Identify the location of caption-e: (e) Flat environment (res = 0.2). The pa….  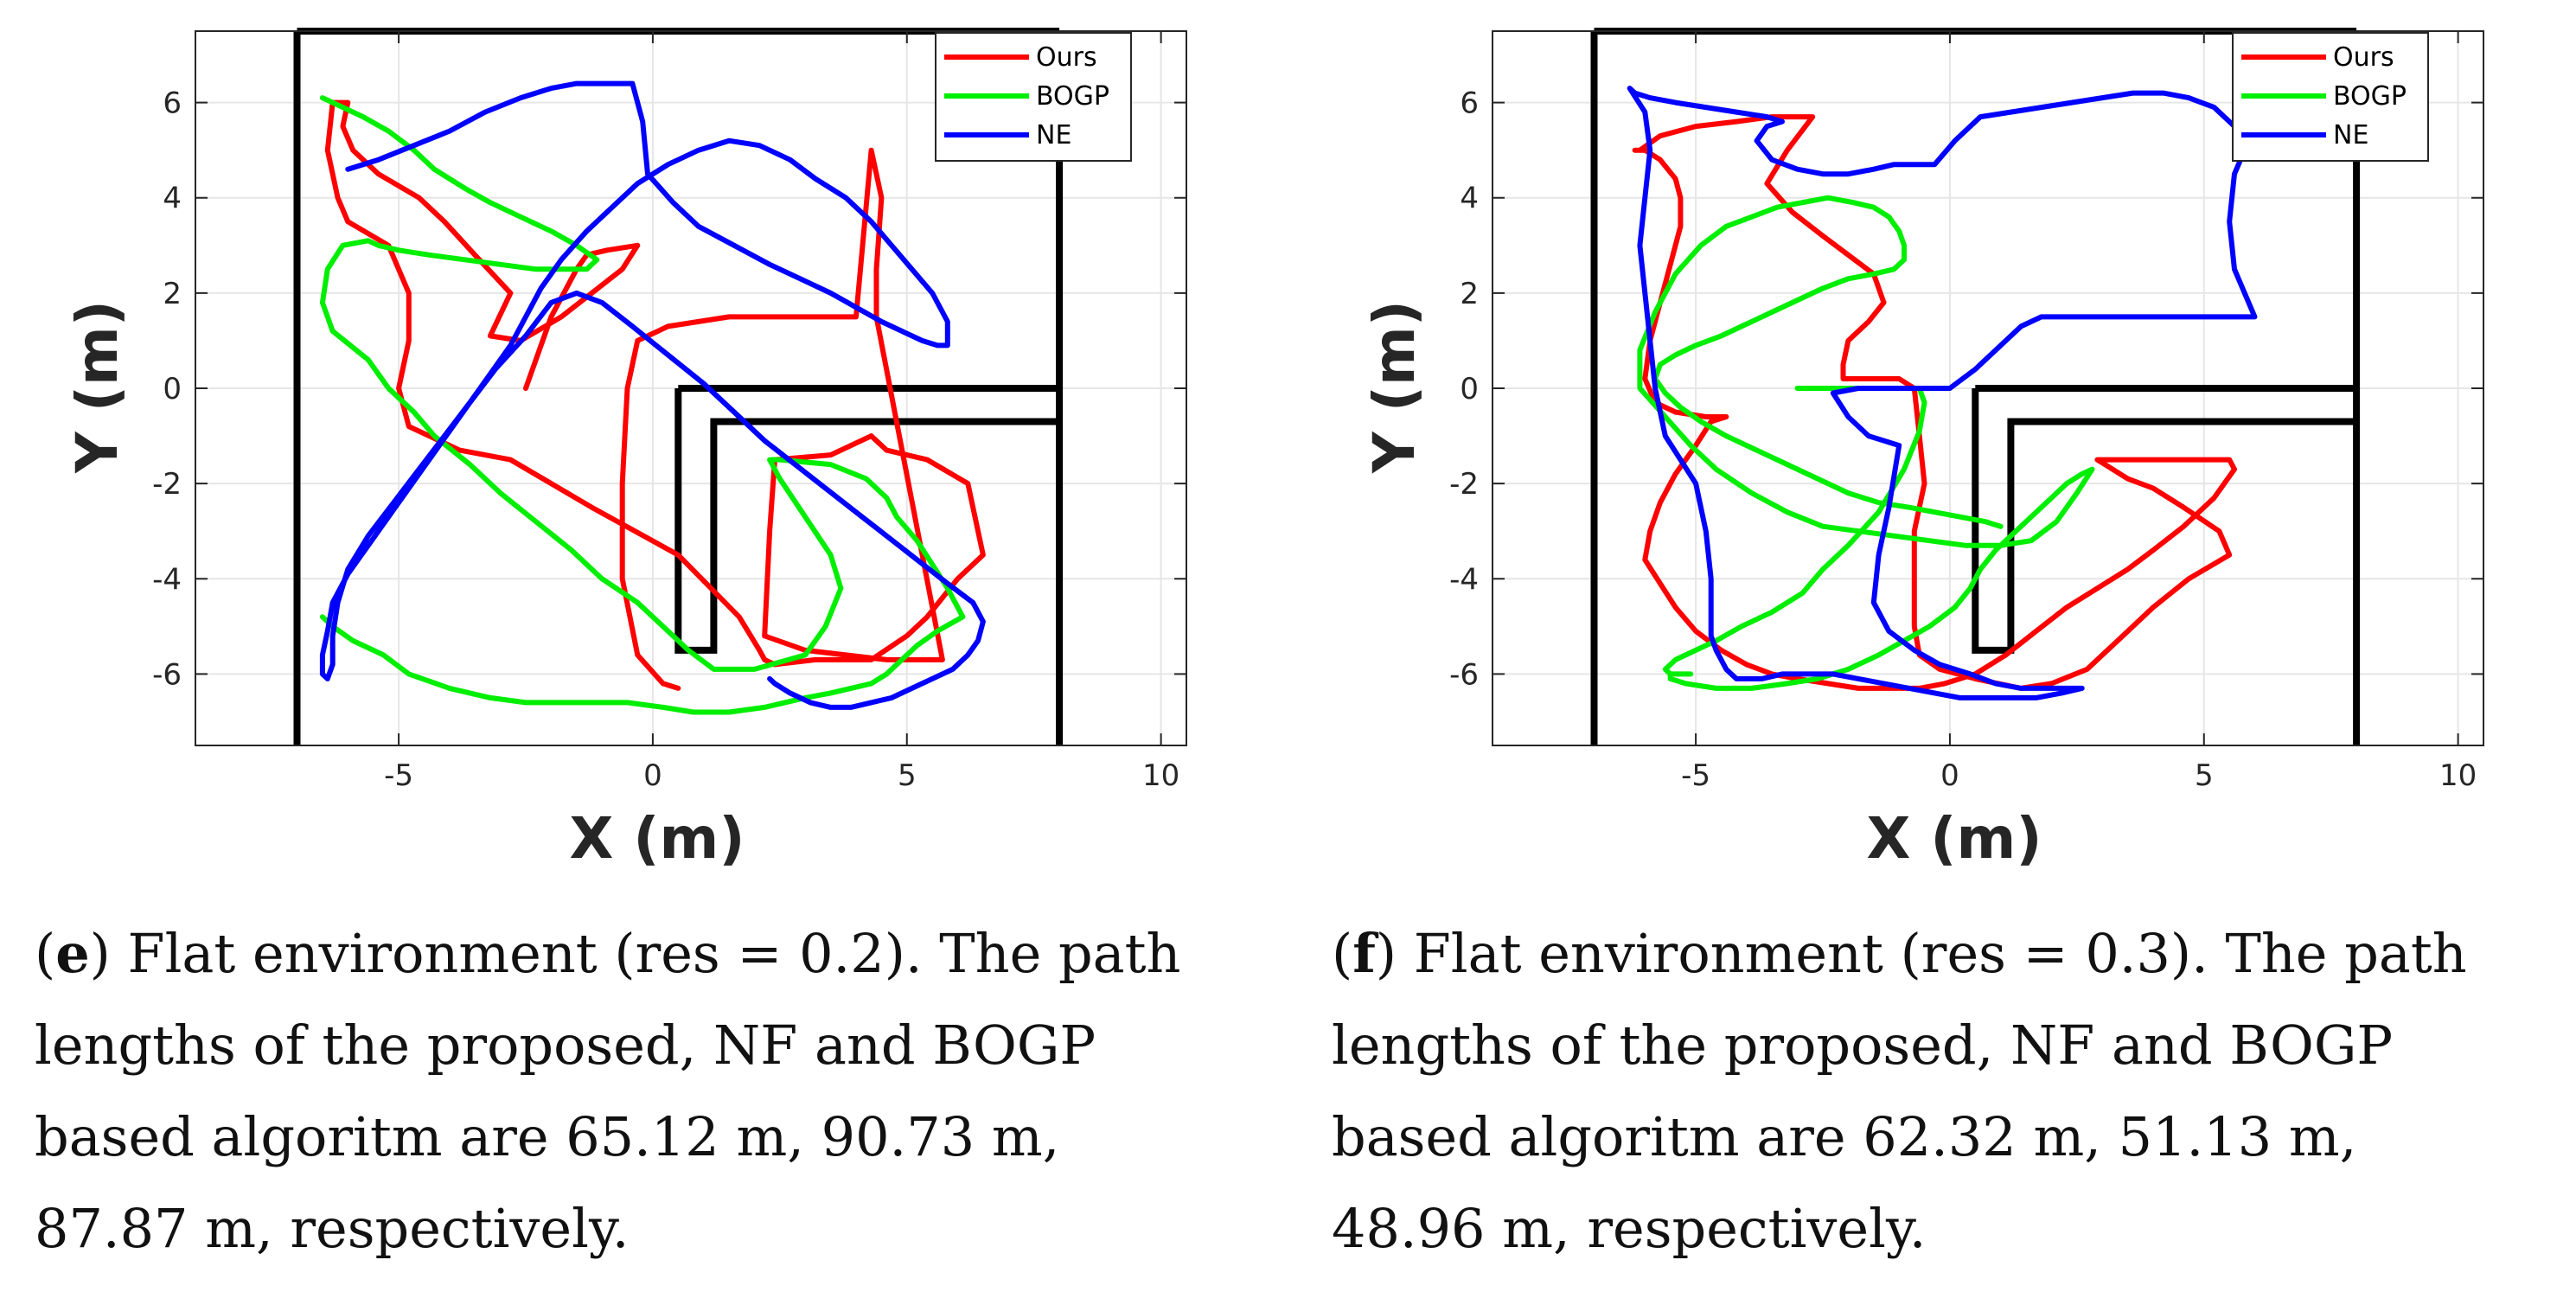
(658, 1091).